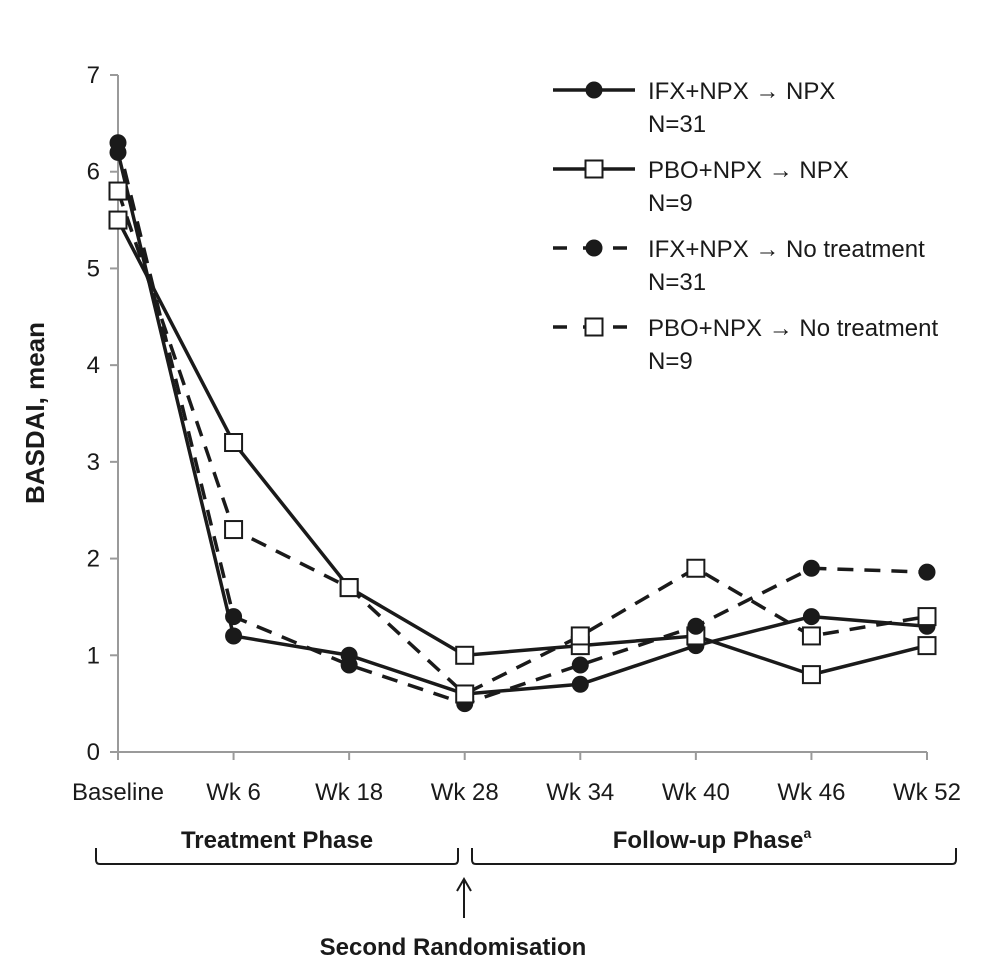 The image size is (1003, 980). Describe the element at coordinates (708, 840) in the screenshot. I see `followup-phase-text: Follow-up Phase` at that location.